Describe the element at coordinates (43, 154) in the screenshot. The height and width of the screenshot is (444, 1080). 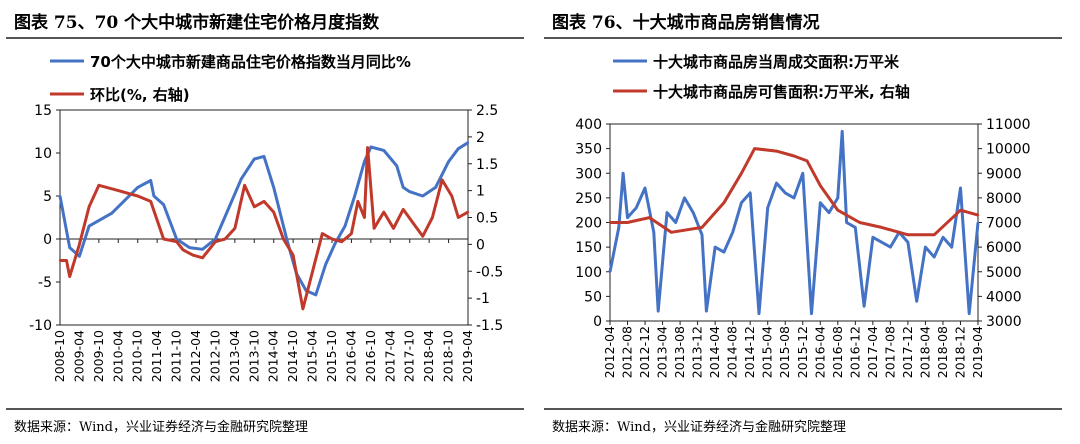
I see `y-left-tick-label: 10` at that location.